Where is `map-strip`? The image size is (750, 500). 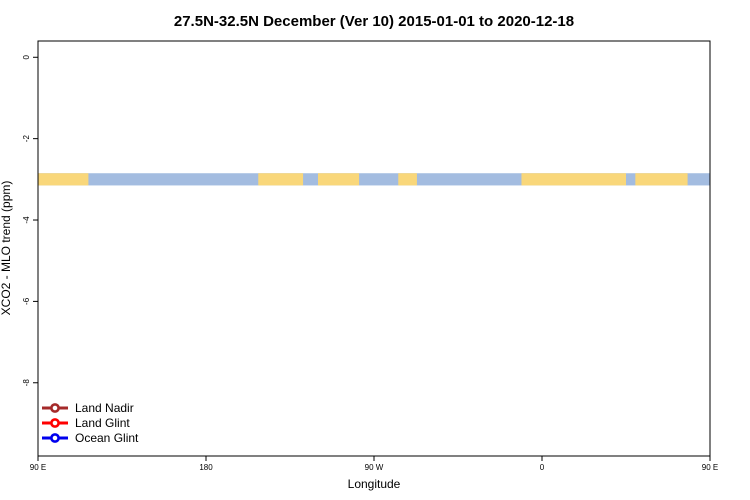
map-strip is located at coordinates (374, 179).